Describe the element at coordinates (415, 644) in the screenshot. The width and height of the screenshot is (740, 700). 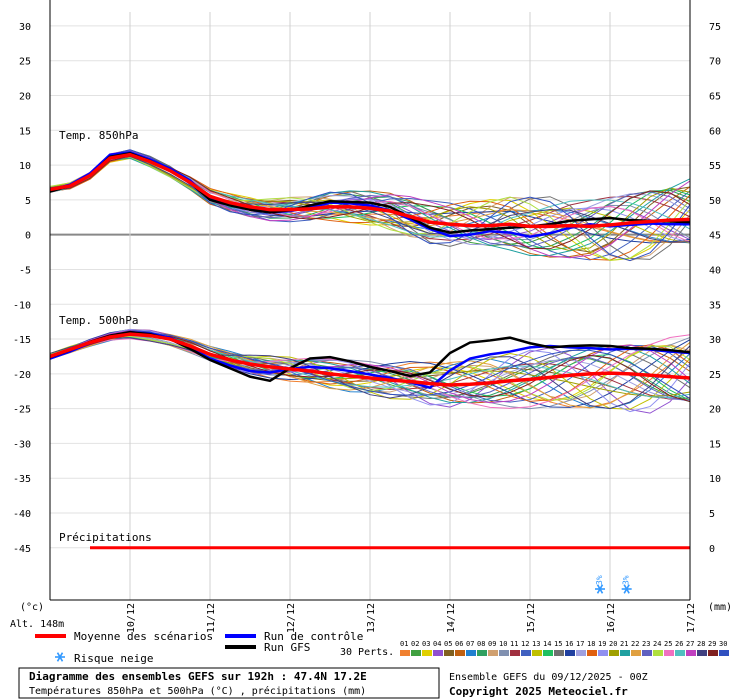
I see `pert-number: 02` at that location.